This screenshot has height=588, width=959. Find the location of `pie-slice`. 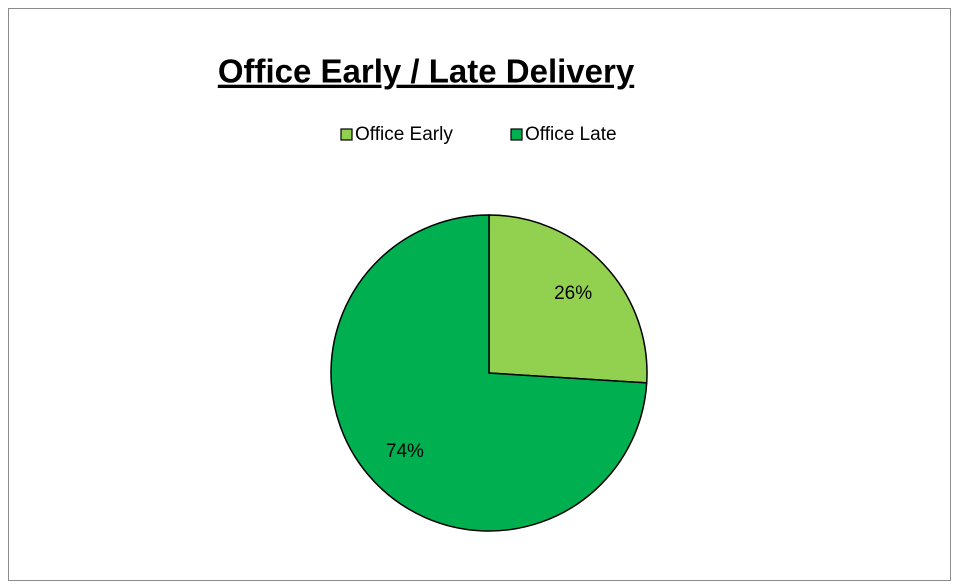

pie-slice is located at coordinates (568, 299).